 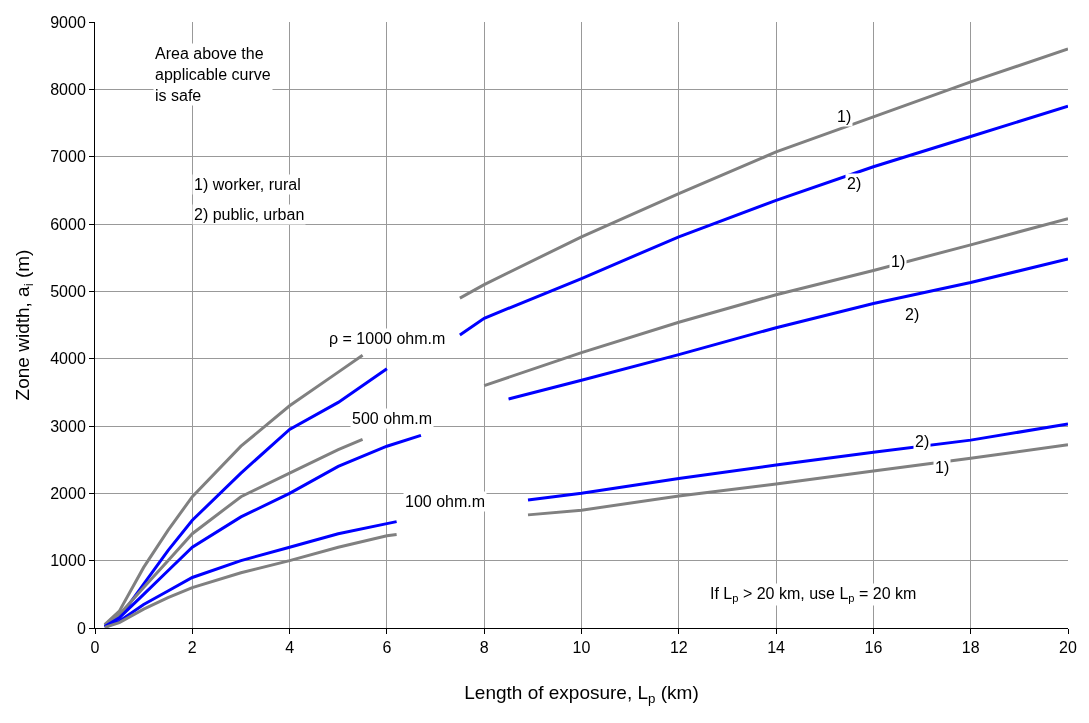 What do you see at coordinates (213, 74) in the screenshot?
I see `annotation: Area above the applicable curve is safe` at bounding box center [213, 74].